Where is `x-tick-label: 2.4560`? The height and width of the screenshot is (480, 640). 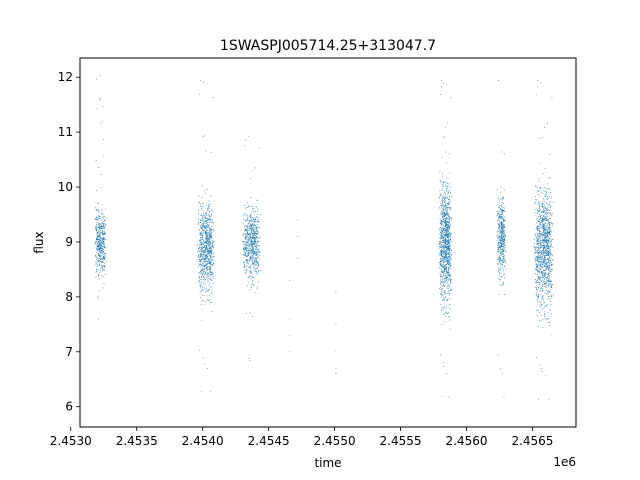
x-tick-label: 2.4560 is located at coordinates (467, 441).